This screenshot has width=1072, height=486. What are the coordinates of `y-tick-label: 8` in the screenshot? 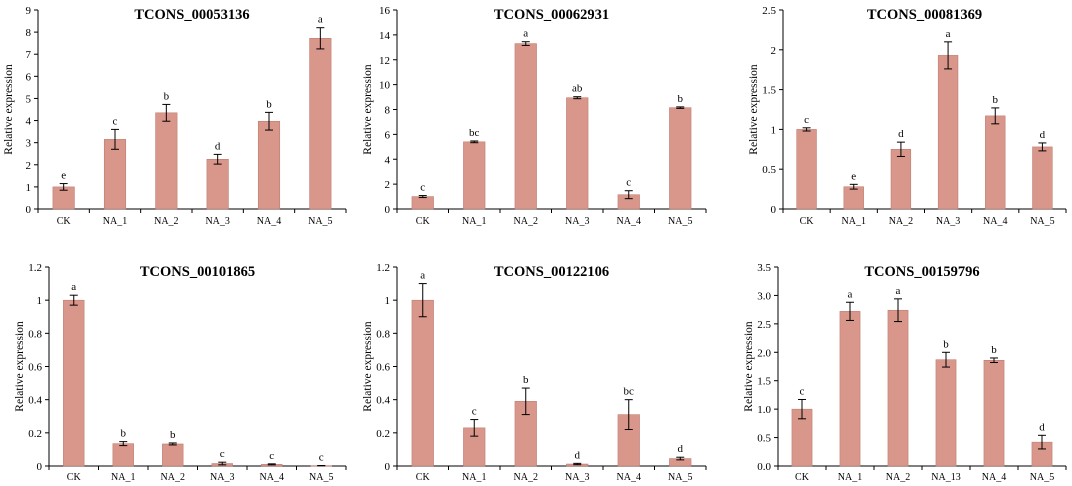 It's located at (388, 111).